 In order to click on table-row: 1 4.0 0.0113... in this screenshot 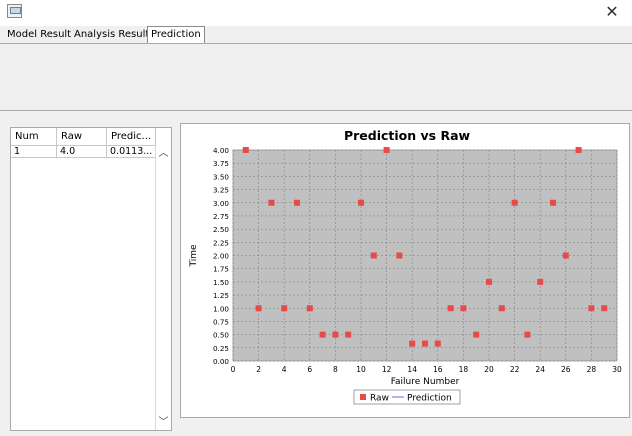, I will do `click(83, 152)`.